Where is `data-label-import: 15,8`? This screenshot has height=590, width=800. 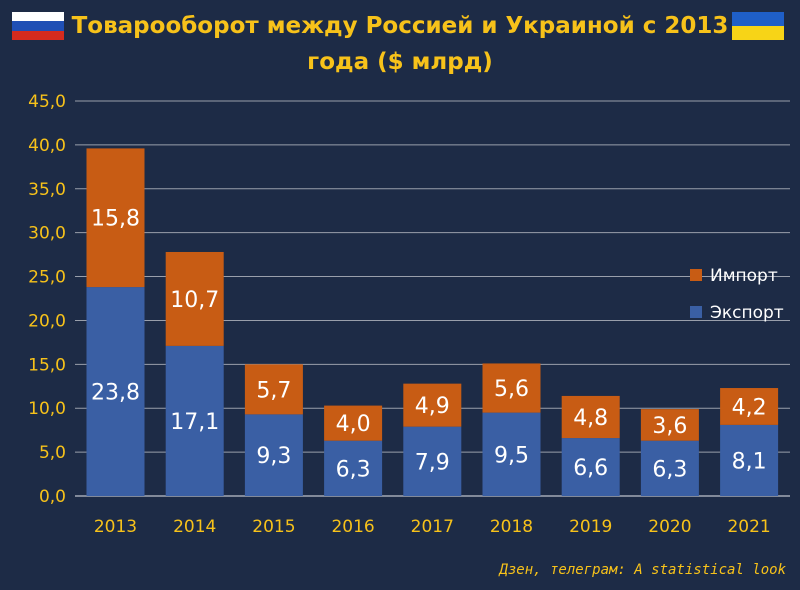 data-label-import: 15,8 is located at coordinates (115, 219).